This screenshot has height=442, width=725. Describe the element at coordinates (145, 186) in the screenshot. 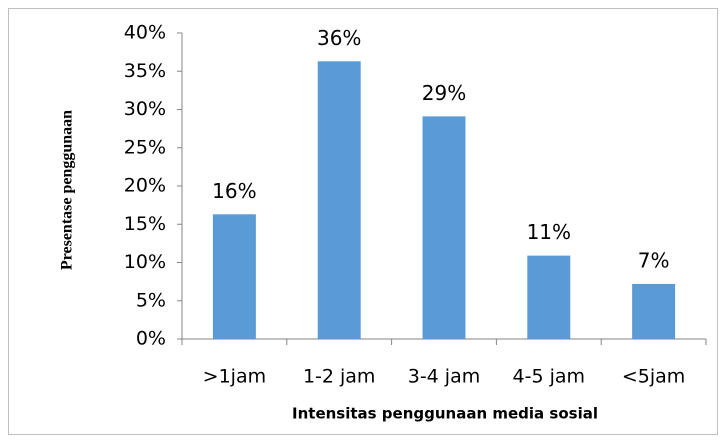

I see `y-tick-label: 20%` at that location.